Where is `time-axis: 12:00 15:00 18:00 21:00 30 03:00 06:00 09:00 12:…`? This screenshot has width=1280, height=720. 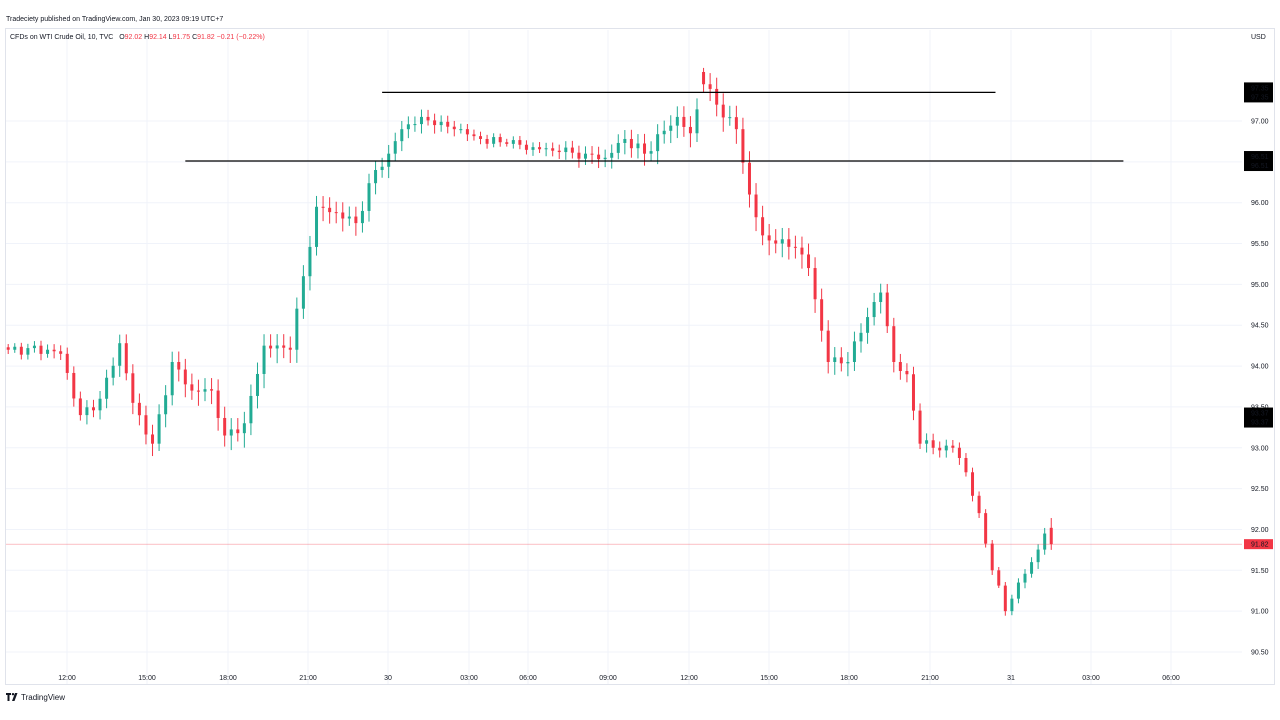 time-axis: 12:00 15:00 18:00 21:00 30 03:00 06:00 09:00 12:… is located at coordinates (619, 678).